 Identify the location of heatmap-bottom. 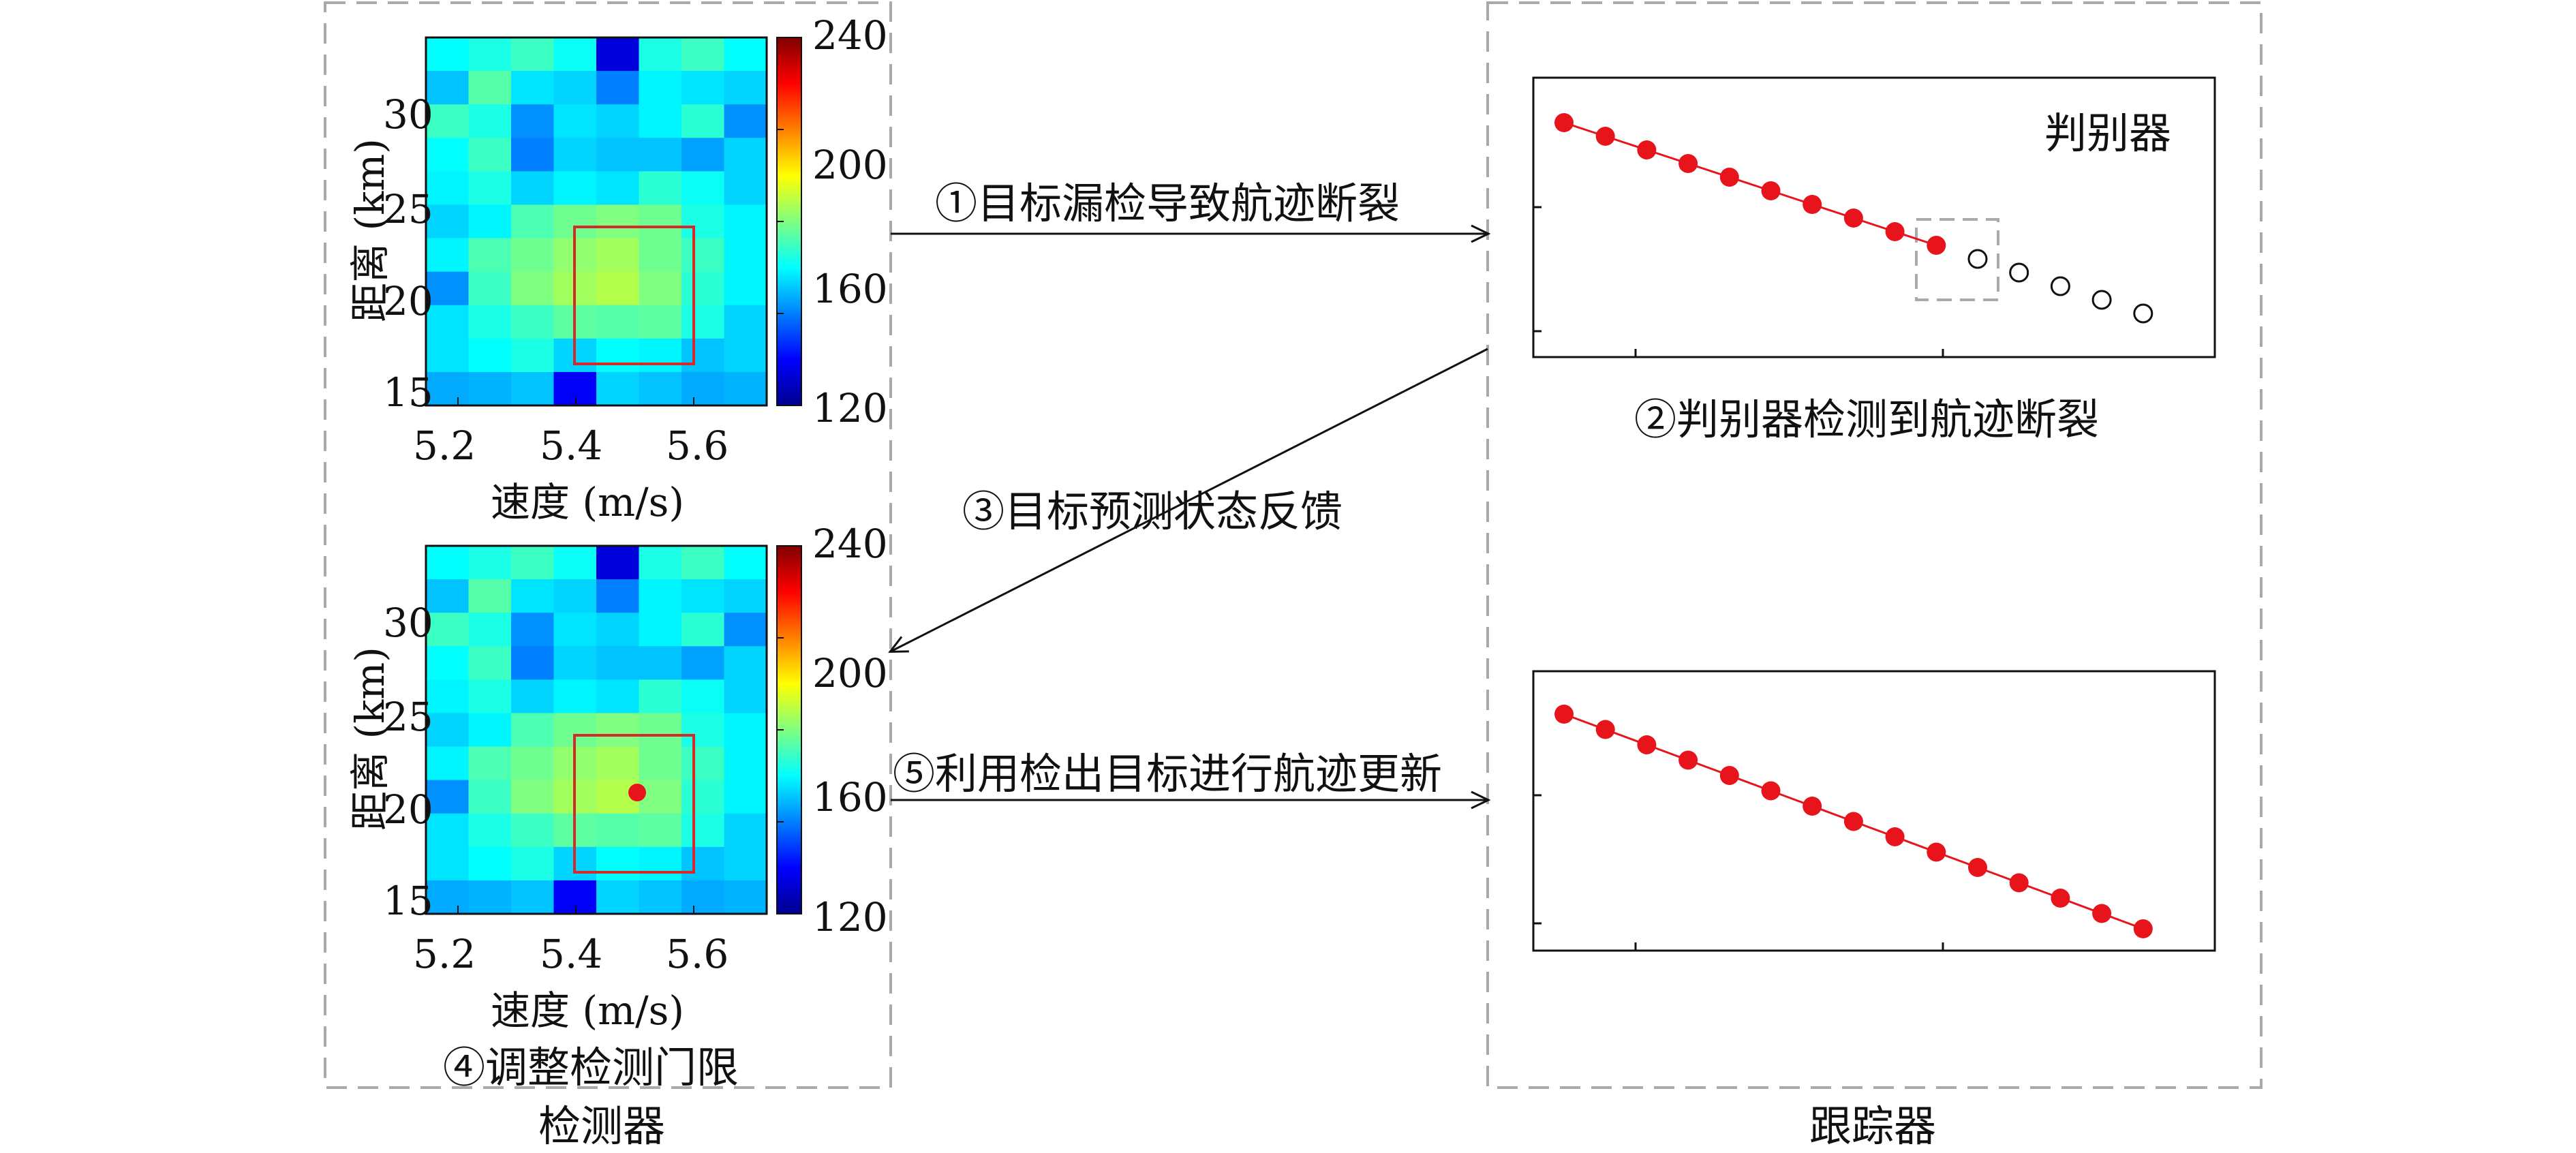
(596, 729).